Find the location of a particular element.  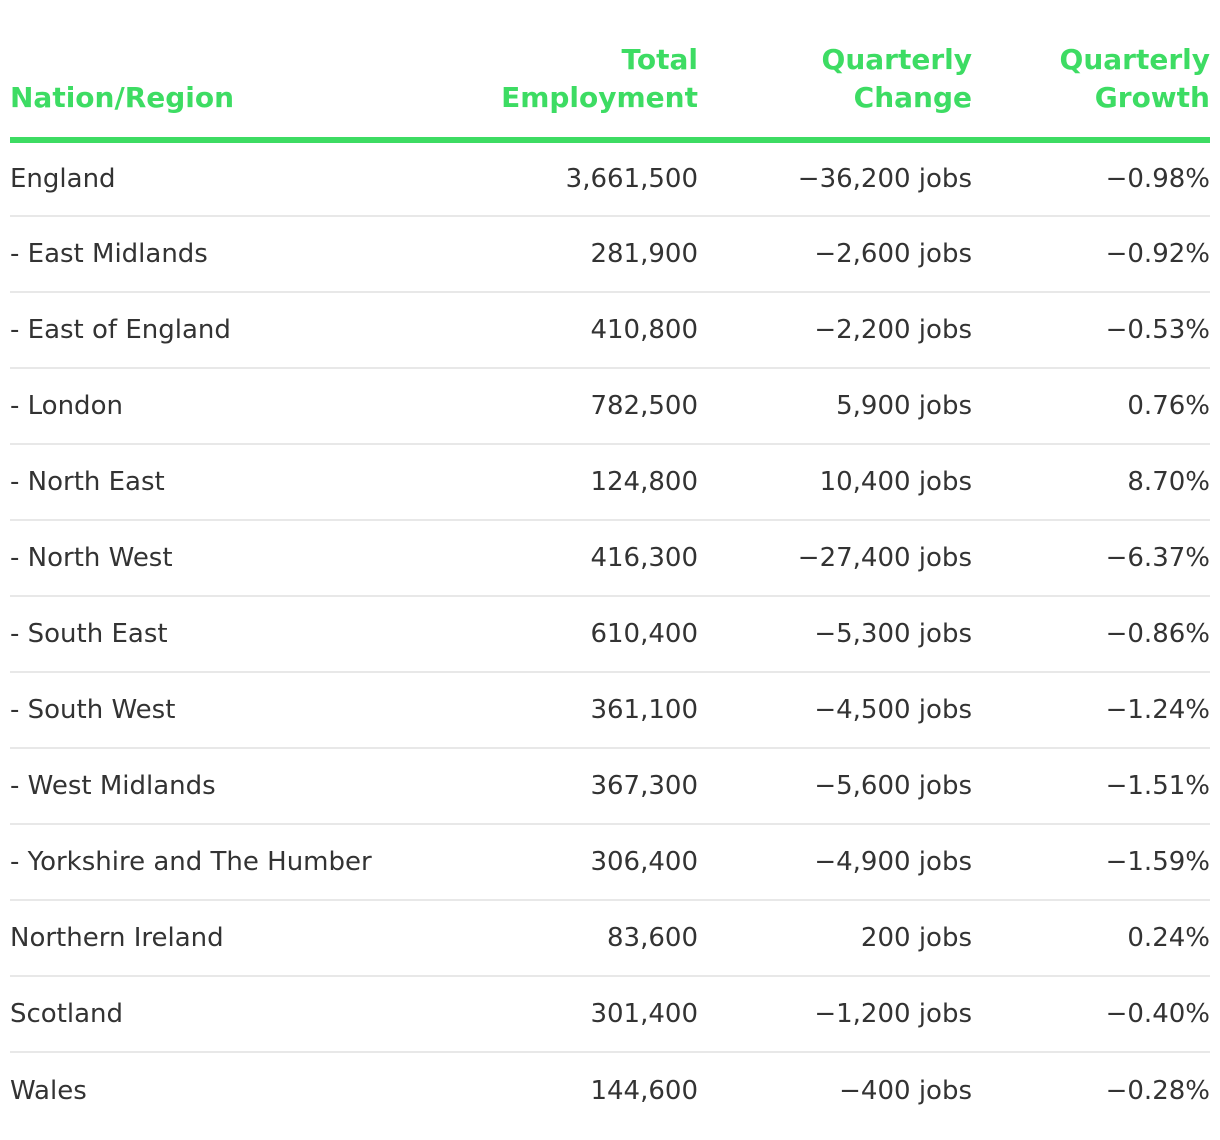

cell-region: - London is located at coordinates (255, 406).